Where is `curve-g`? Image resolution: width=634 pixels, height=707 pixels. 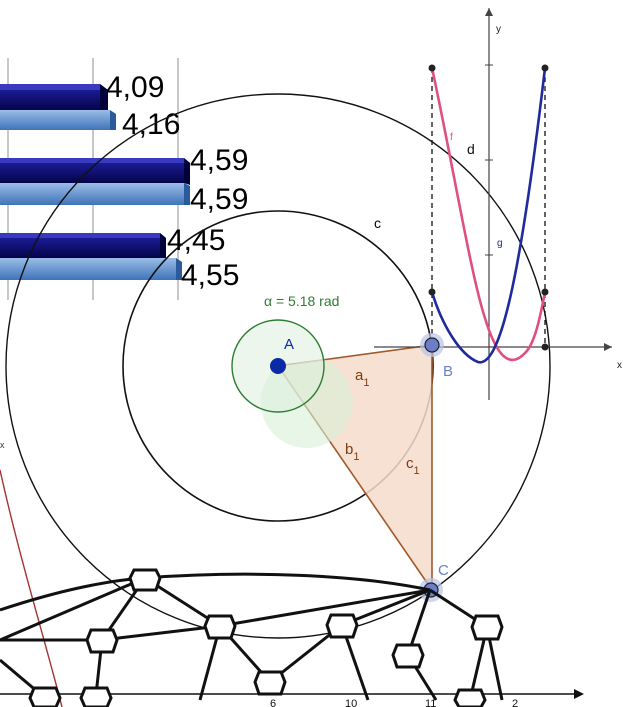 curve-g is located at coordinates (488, 215).